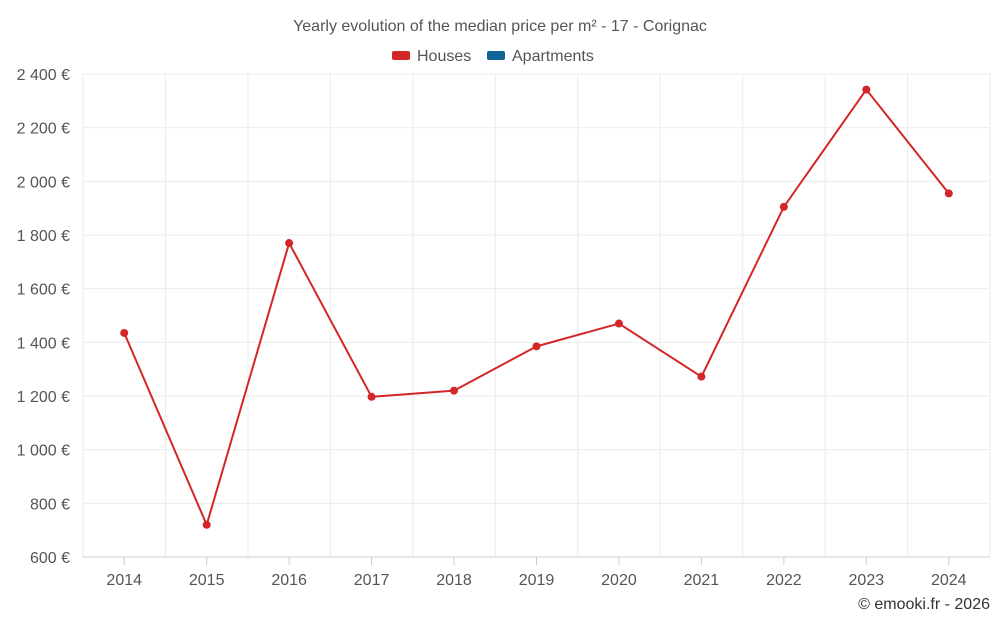 This screenshot has height=625, width=1000. Describe the element at coordinates (289, 580) in the screenshot. I see `x-tick-label: 2016` at that location.